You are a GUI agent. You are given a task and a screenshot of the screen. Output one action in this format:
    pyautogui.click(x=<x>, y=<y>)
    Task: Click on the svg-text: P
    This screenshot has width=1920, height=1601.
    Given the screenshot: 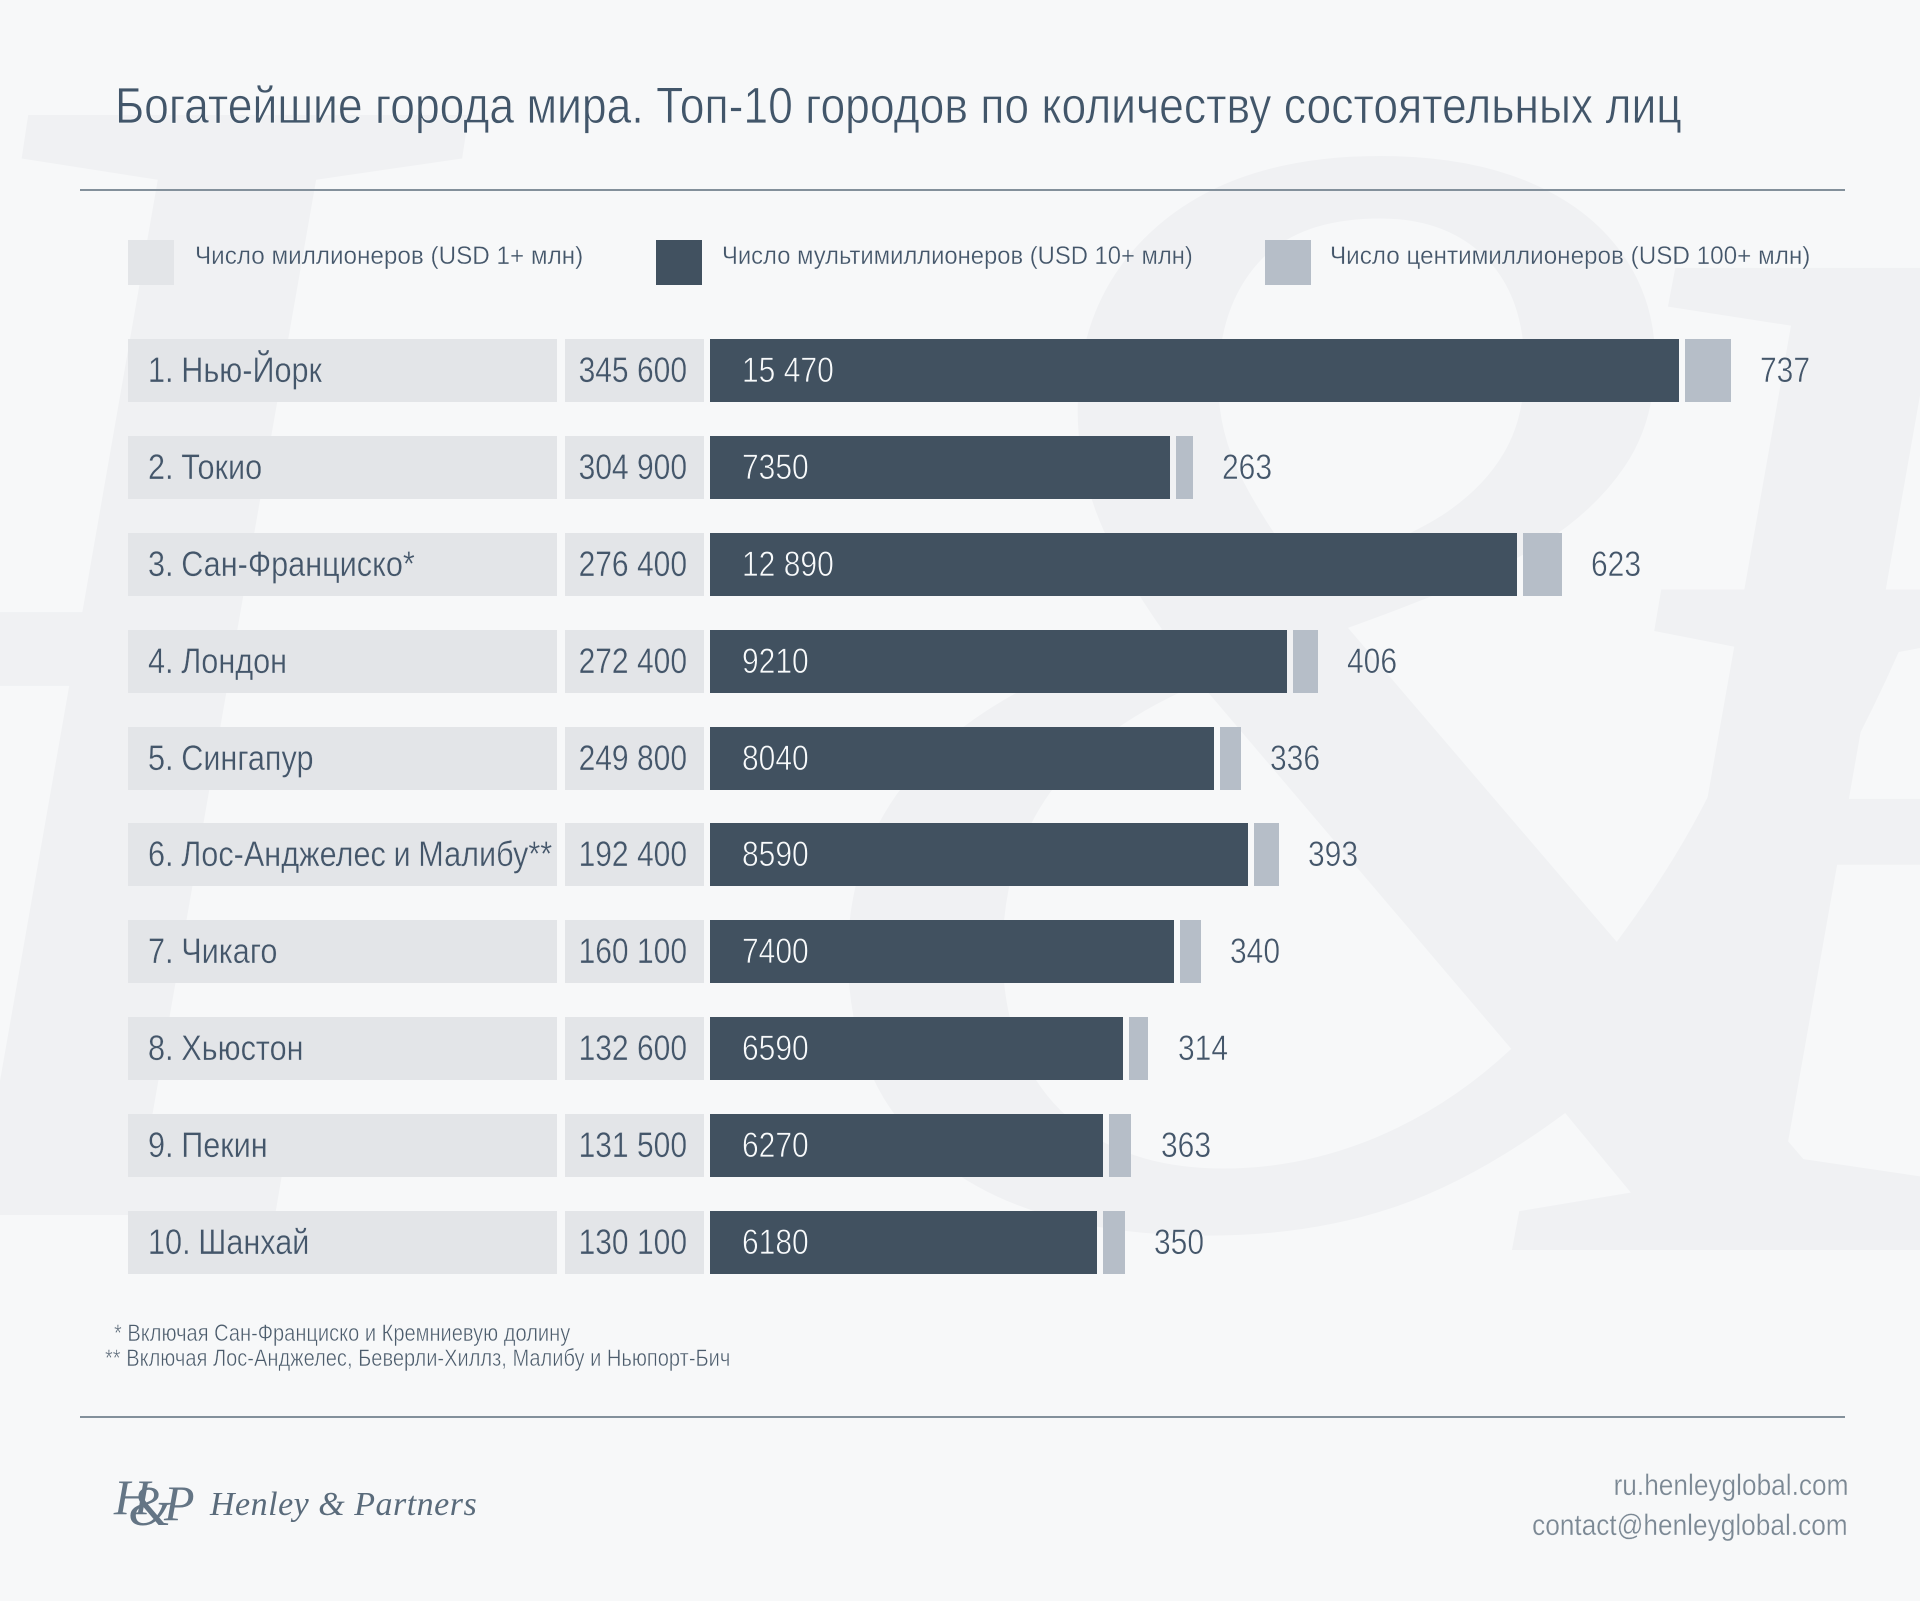 What is the action you would take?
    pyautogui.click(x=179, y=1503)
    